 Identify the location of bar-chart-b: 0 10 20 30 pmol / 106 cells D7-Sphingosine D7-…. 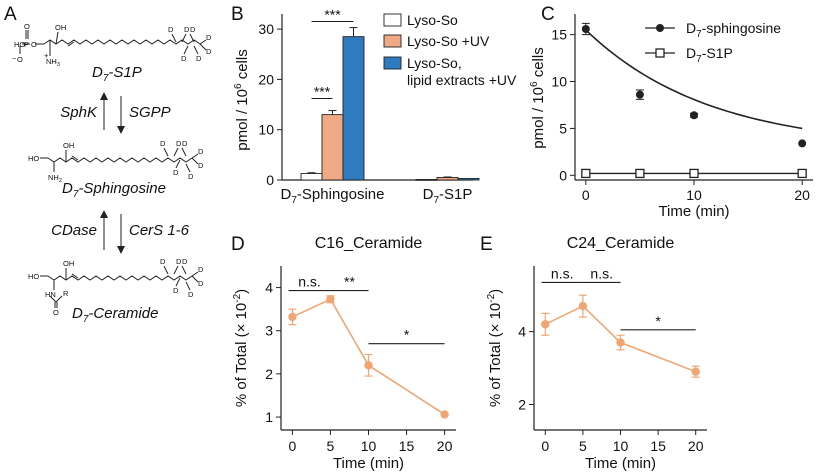
(375, 106).